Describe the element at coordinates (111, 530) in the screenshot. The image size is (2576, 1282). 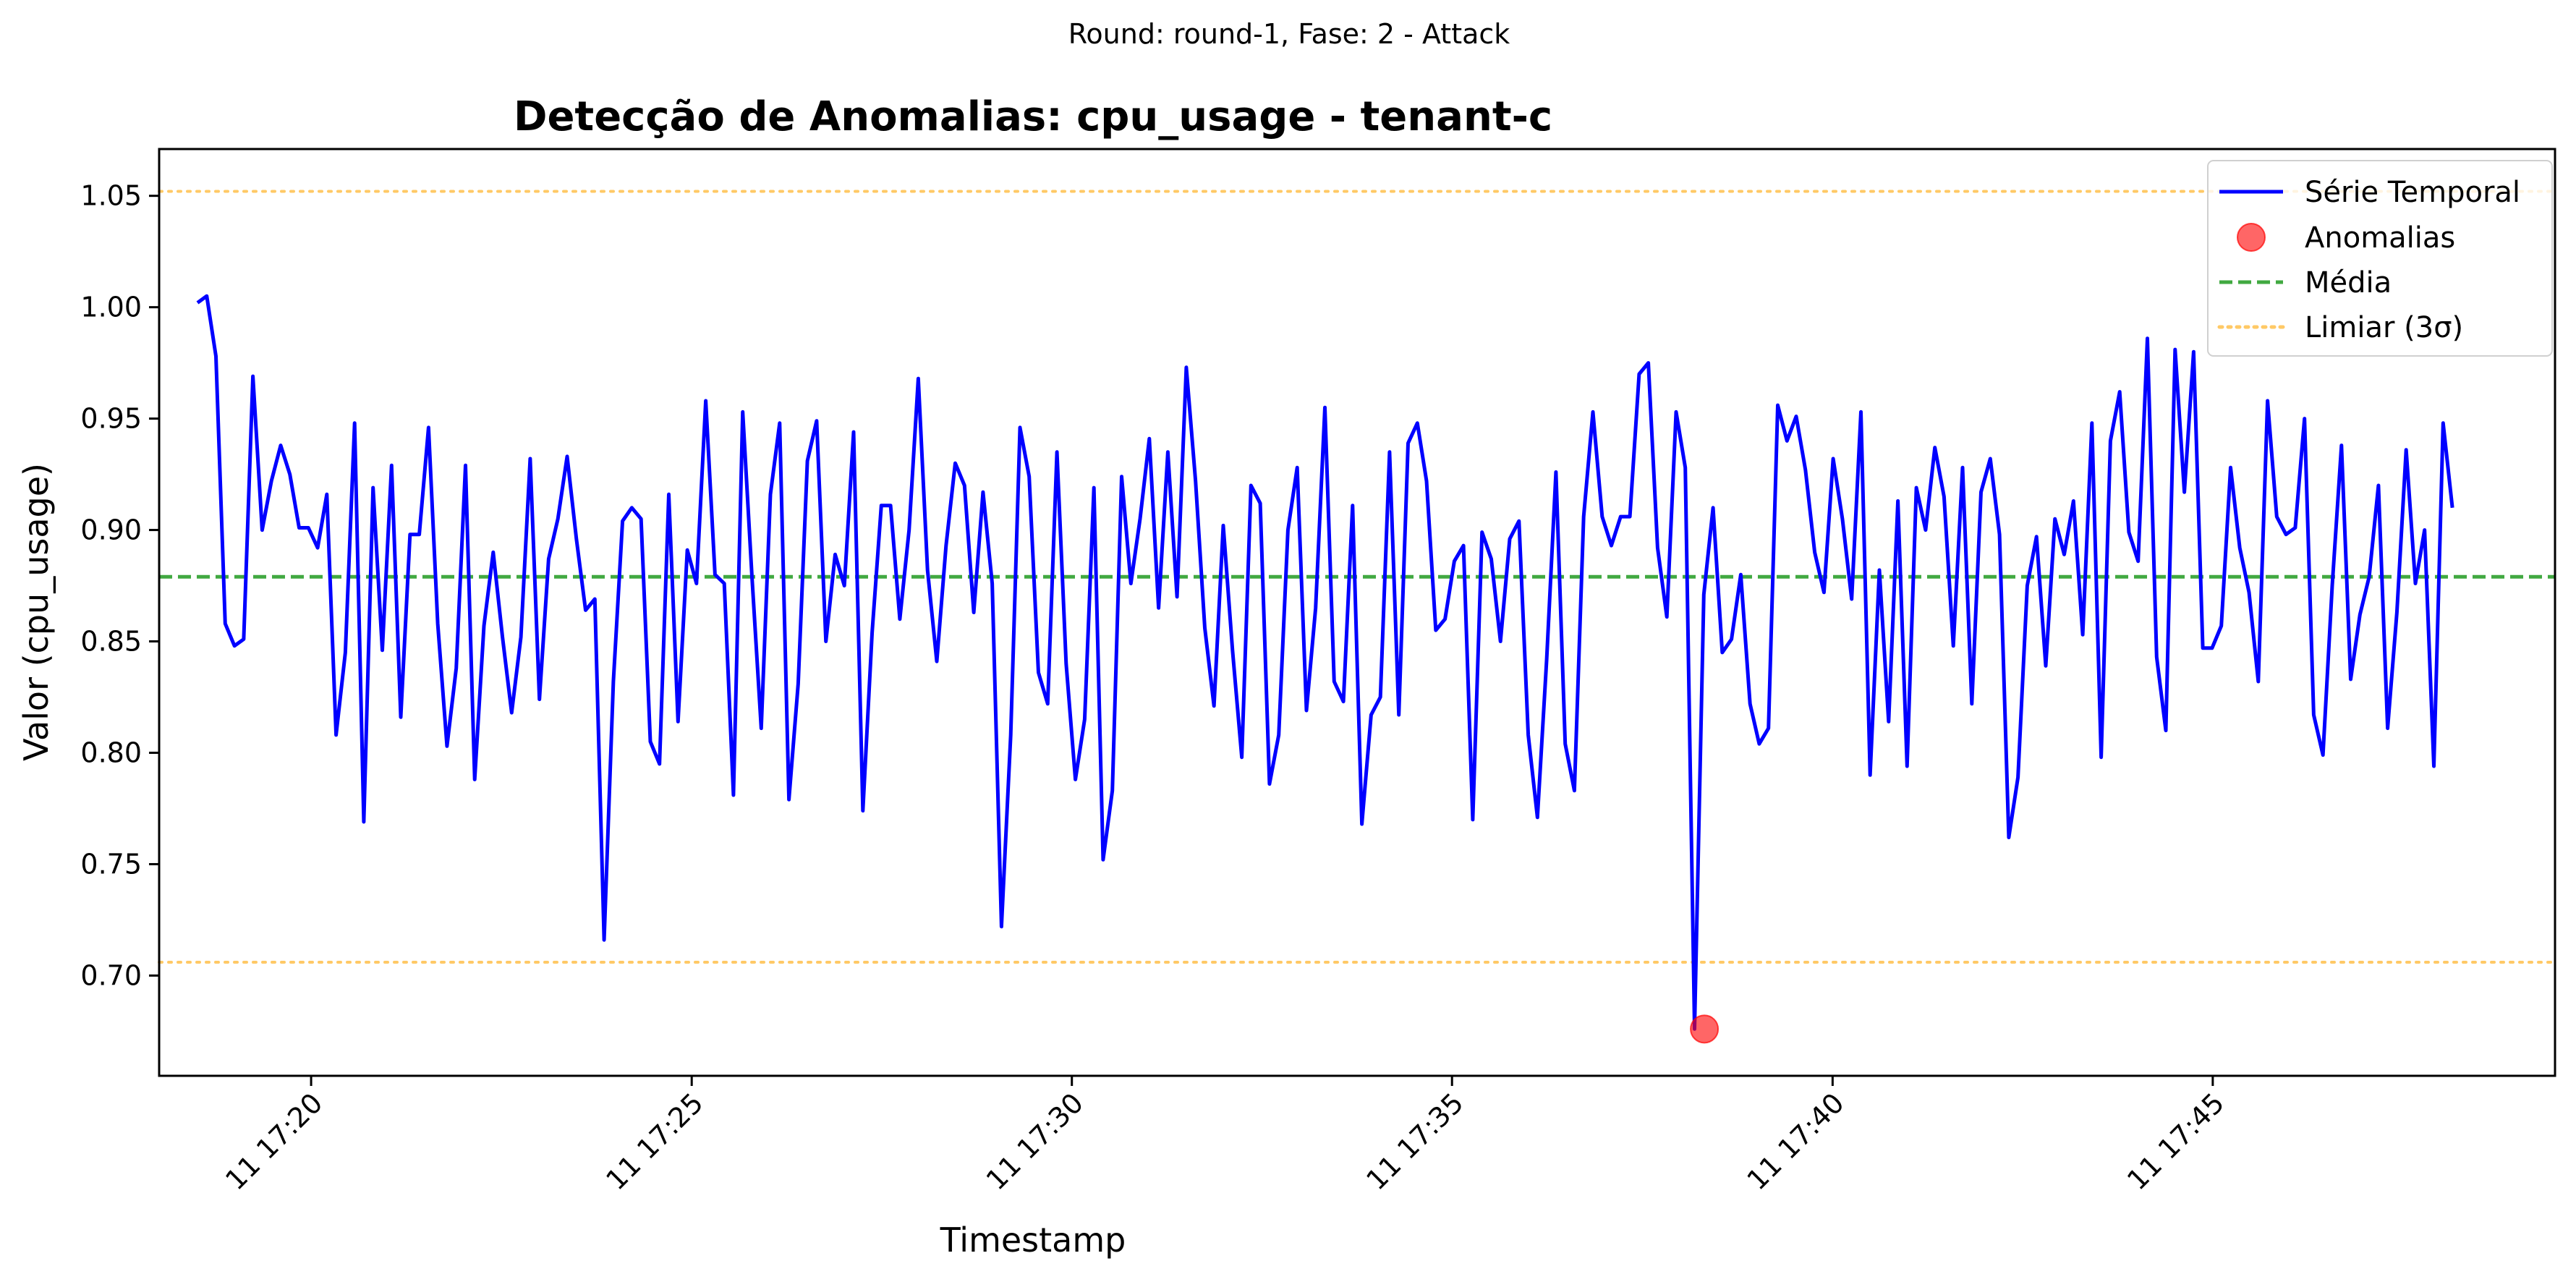
I see `y-tick-label: 0.90` at that location.